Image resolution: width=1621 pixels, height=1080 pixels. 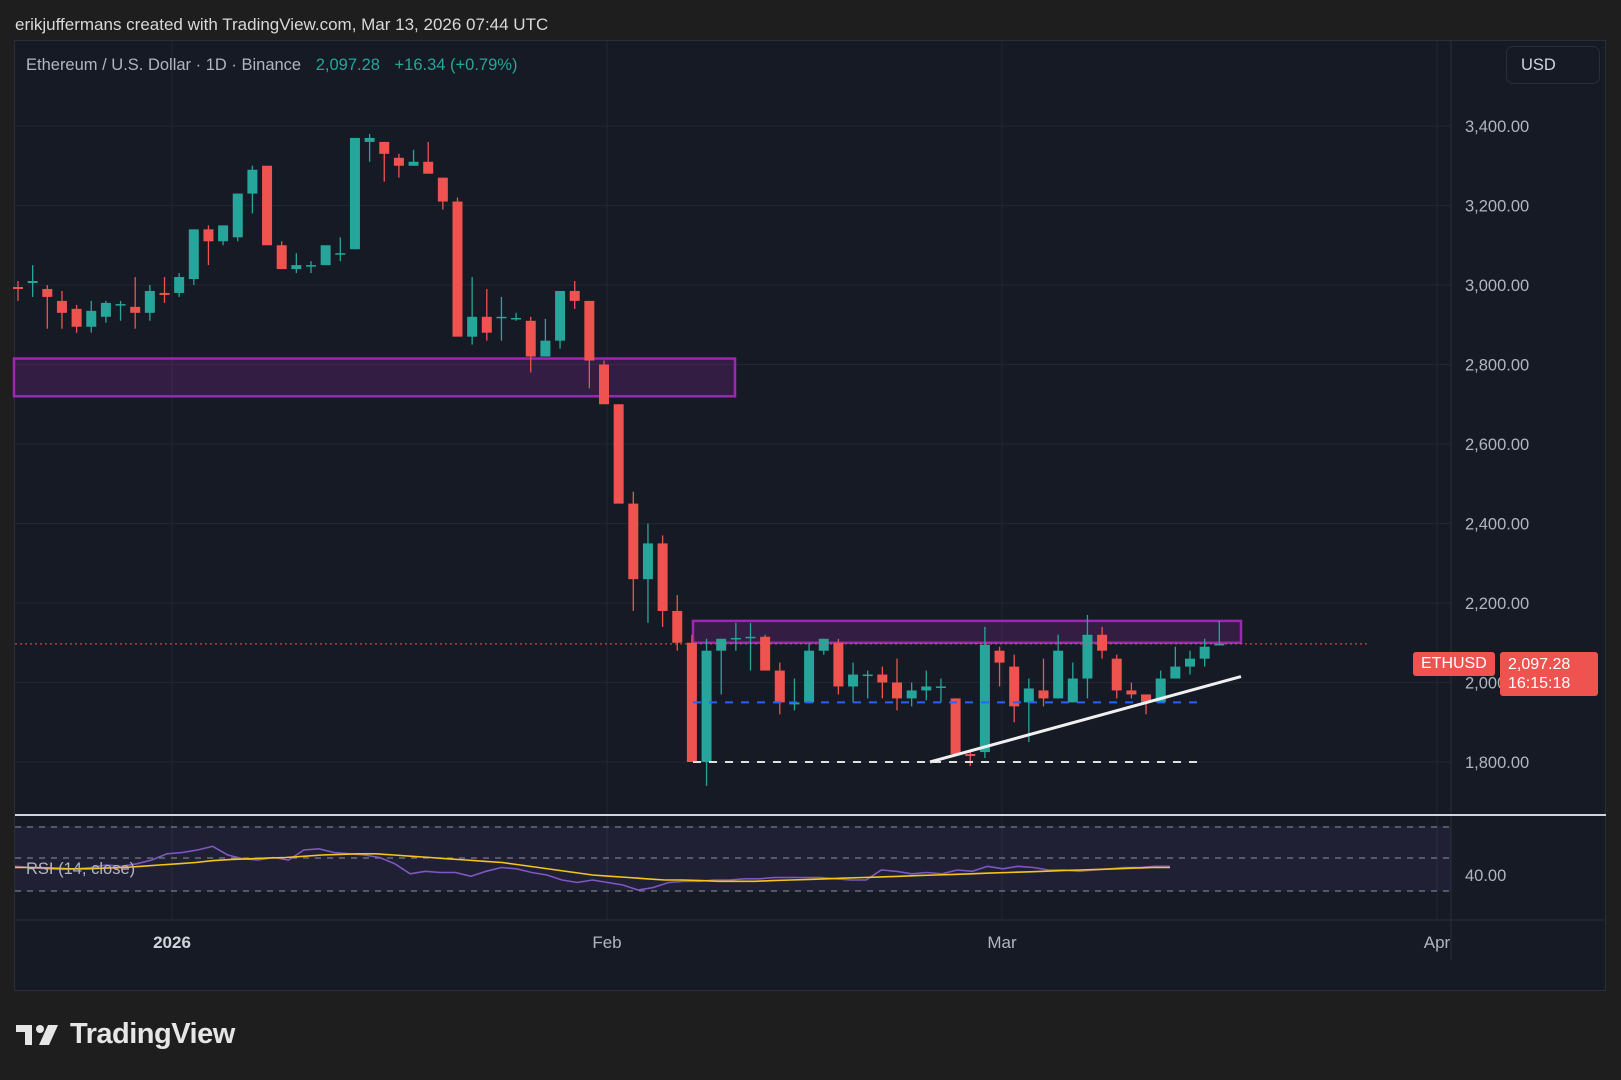 What do you see at coordinates (1437, 942) in the screenshot?
I see `time-axis-label: Apr` at bounding box center [1437, 942].